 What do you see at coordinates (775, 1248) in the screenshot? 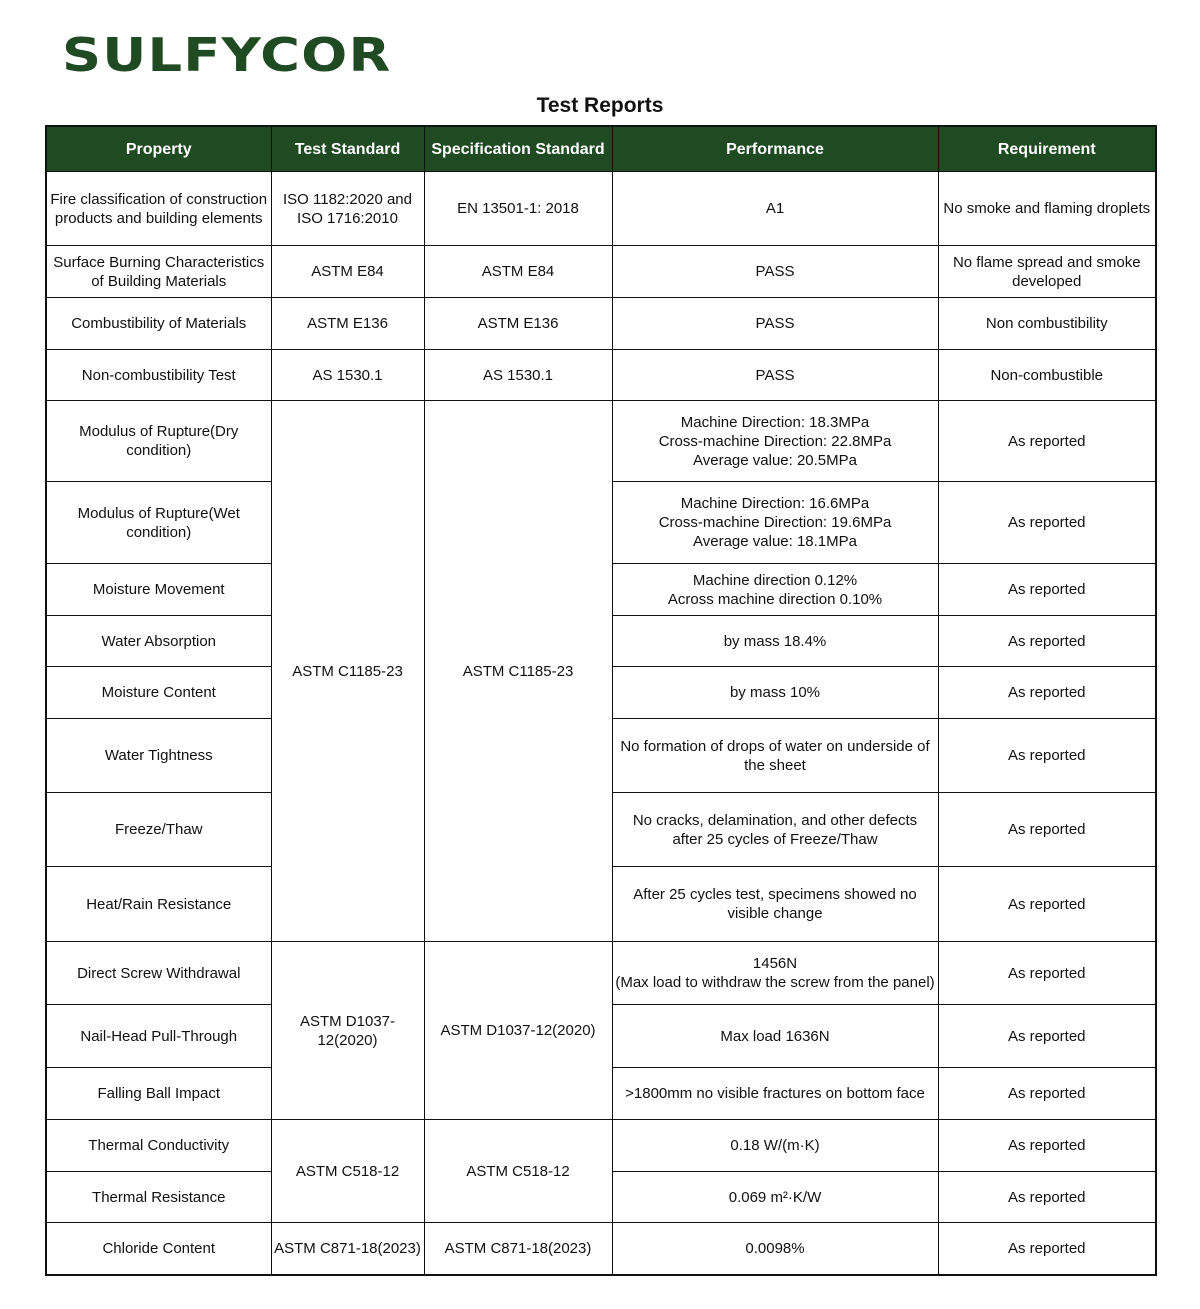
I see `cell-performance: 0.0098%` at bounding box center [775, 1248].